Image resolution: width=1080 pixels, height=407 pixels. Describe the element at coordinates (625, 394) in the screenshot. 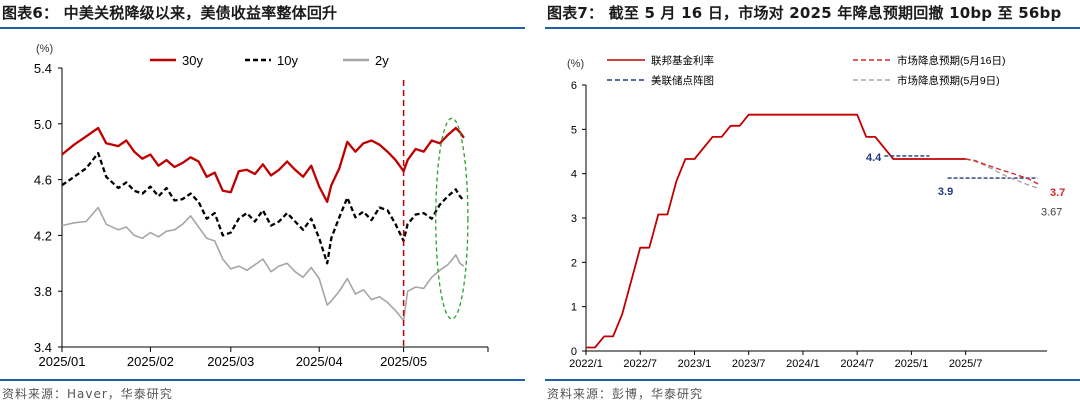

I see `right-source: 资料来源：彭博，华泰研究` at that location.